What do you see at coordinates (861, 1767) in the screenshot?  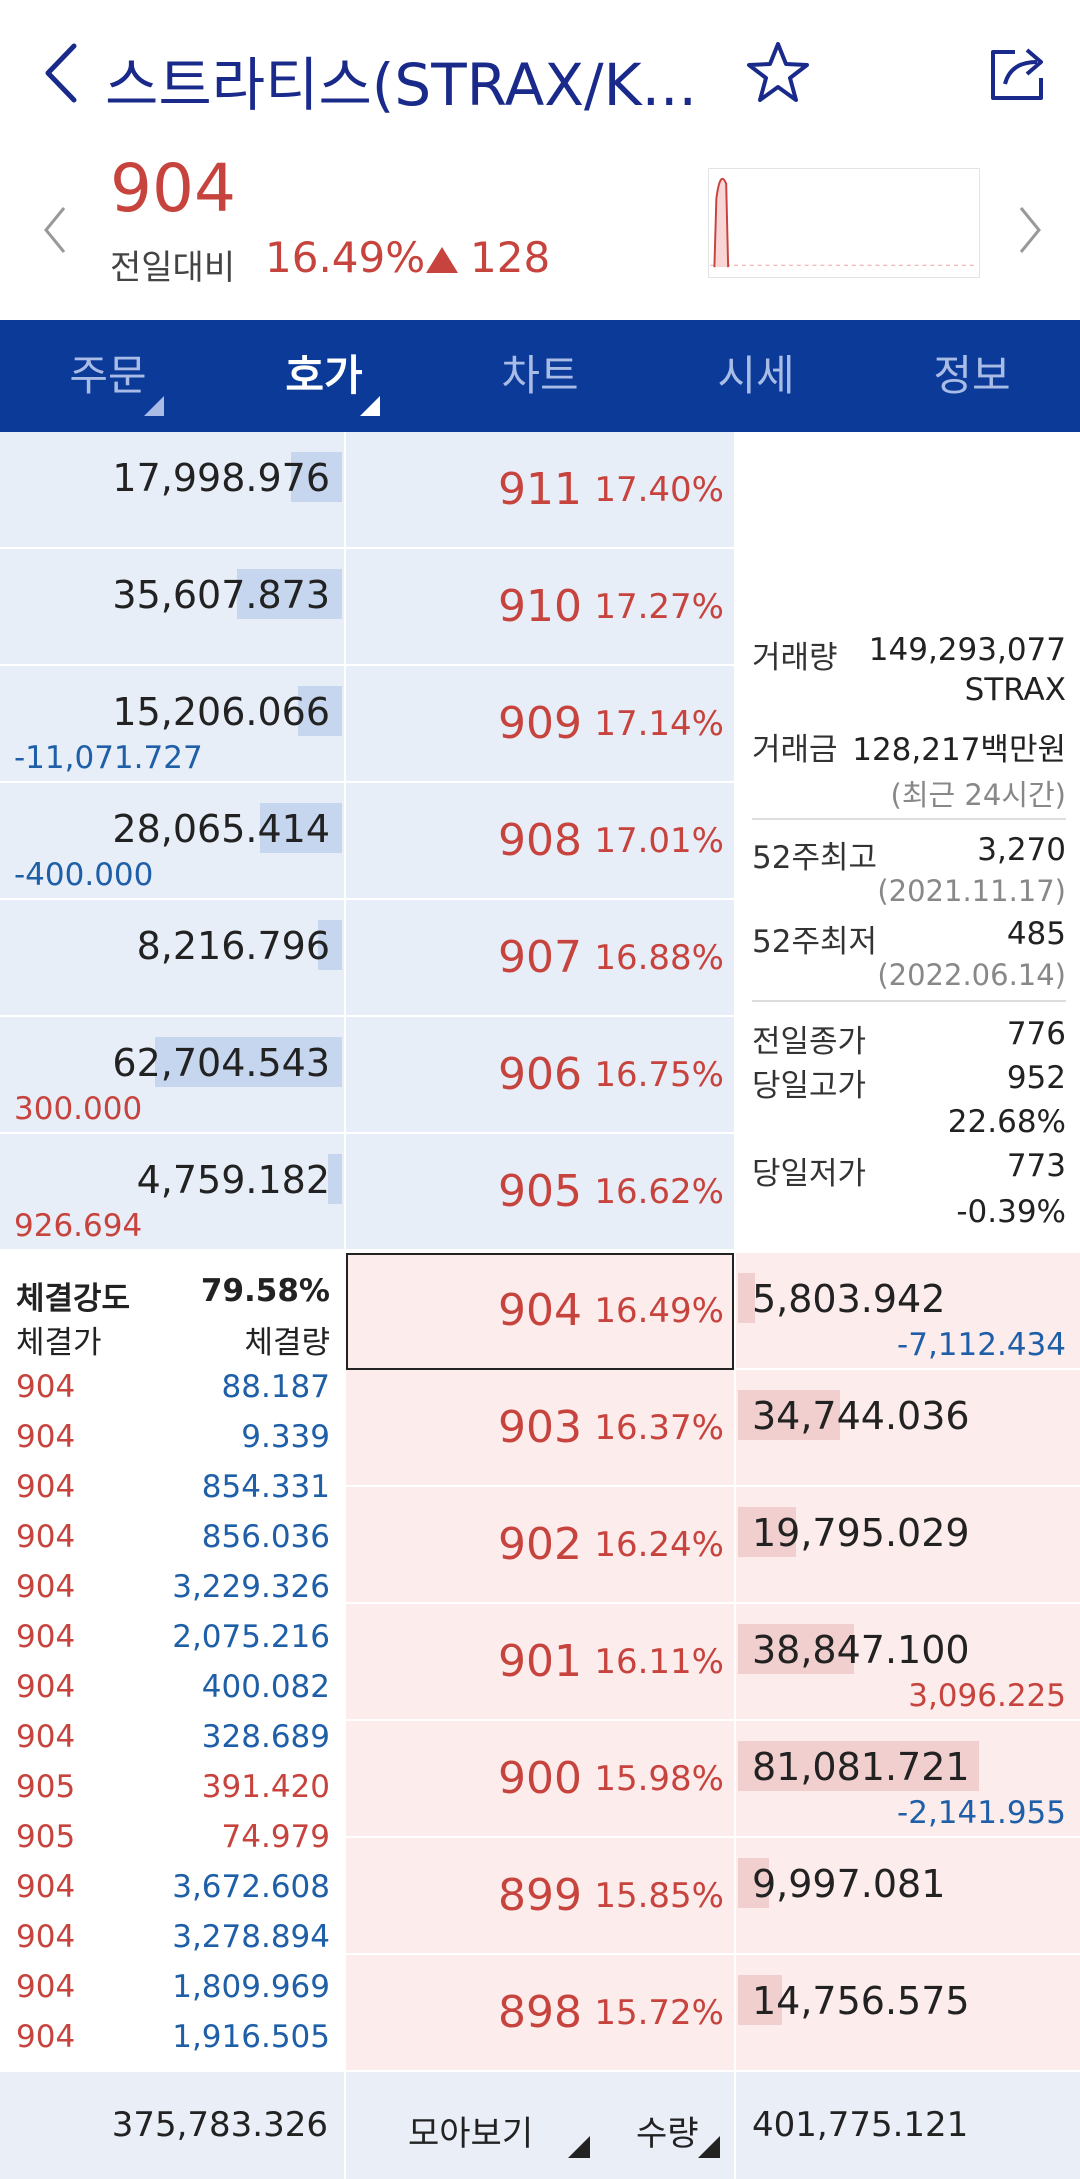 I see `bid-qty: 81,081.721` at bounding box center [861, 1767].